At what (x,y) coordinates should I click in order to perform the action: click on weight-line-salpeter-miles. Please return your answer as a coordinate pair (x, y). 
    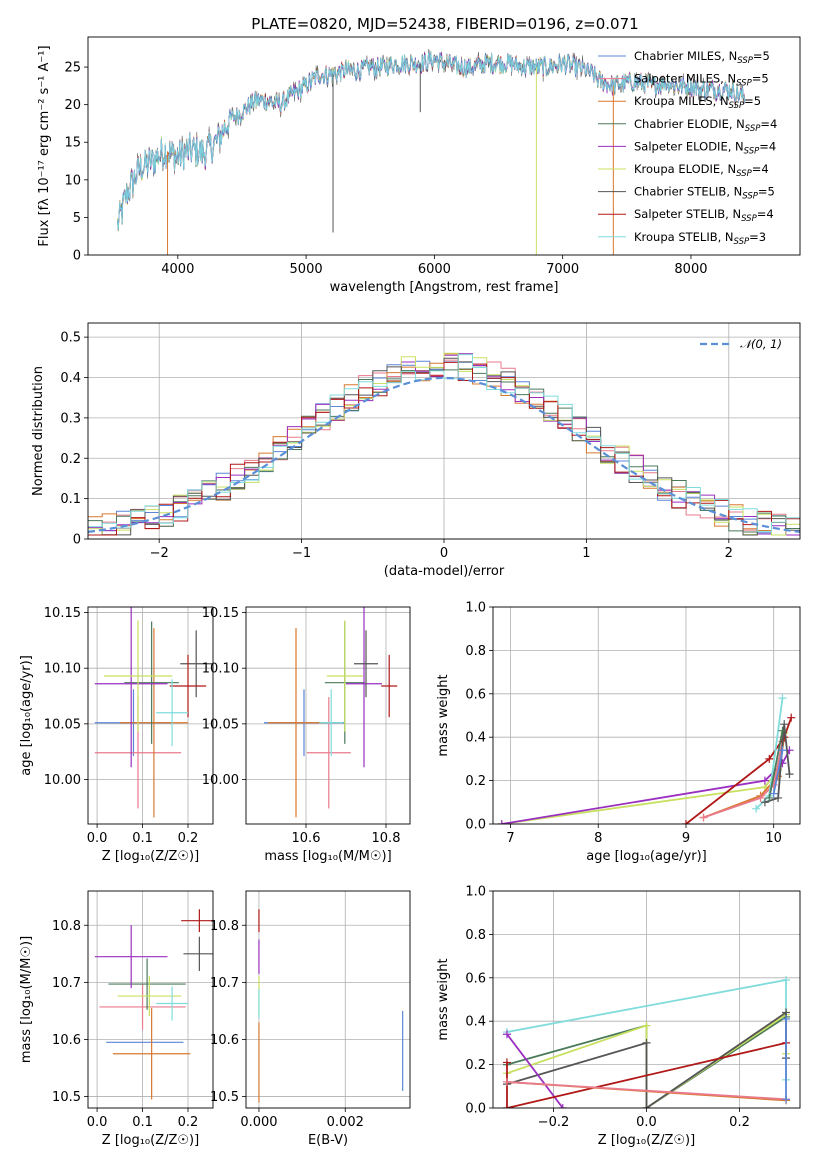
    Looking at the image, I should click on (646, 1091).